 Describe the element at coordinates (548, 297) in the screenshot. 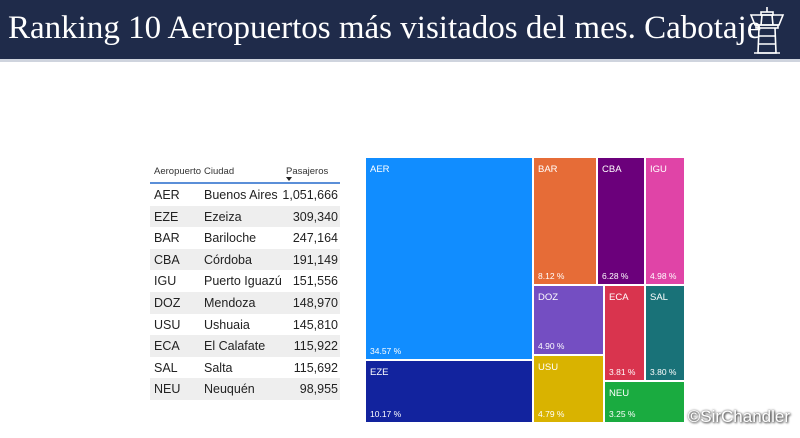

I see `tile-label: DOZ` at that location.